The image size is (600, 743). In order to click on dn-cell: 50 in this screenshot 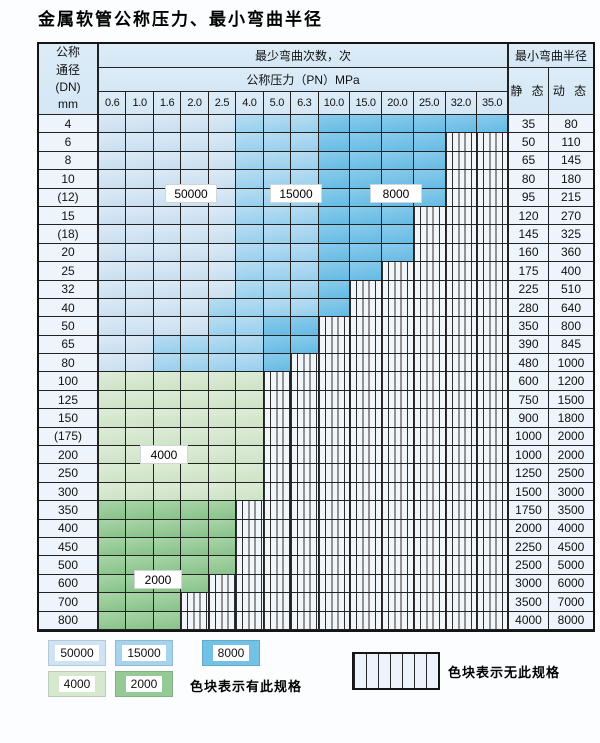, I will do `click(69, 326)`.